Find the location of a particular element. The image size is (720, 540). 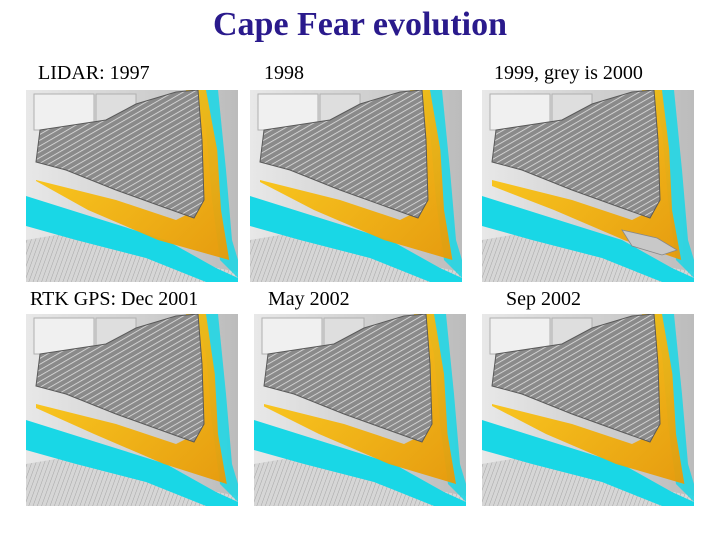

terrain-map-1997 is located at coordinates (132, 186).